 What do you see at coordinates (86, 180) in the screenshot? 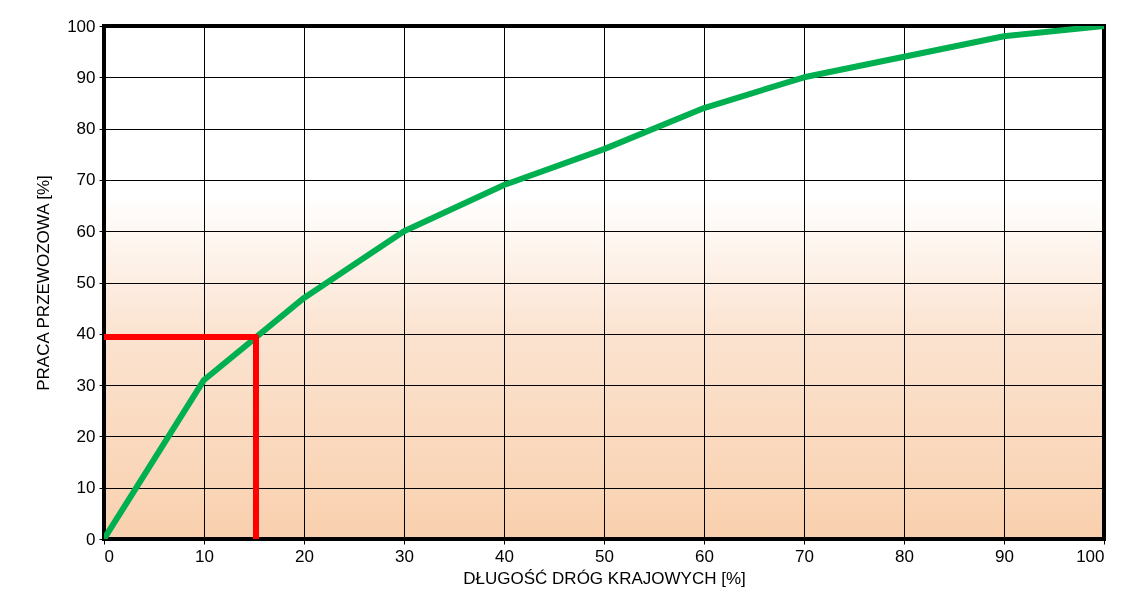
I see `y-tick-label: 70` at bounding box center [86, 180].